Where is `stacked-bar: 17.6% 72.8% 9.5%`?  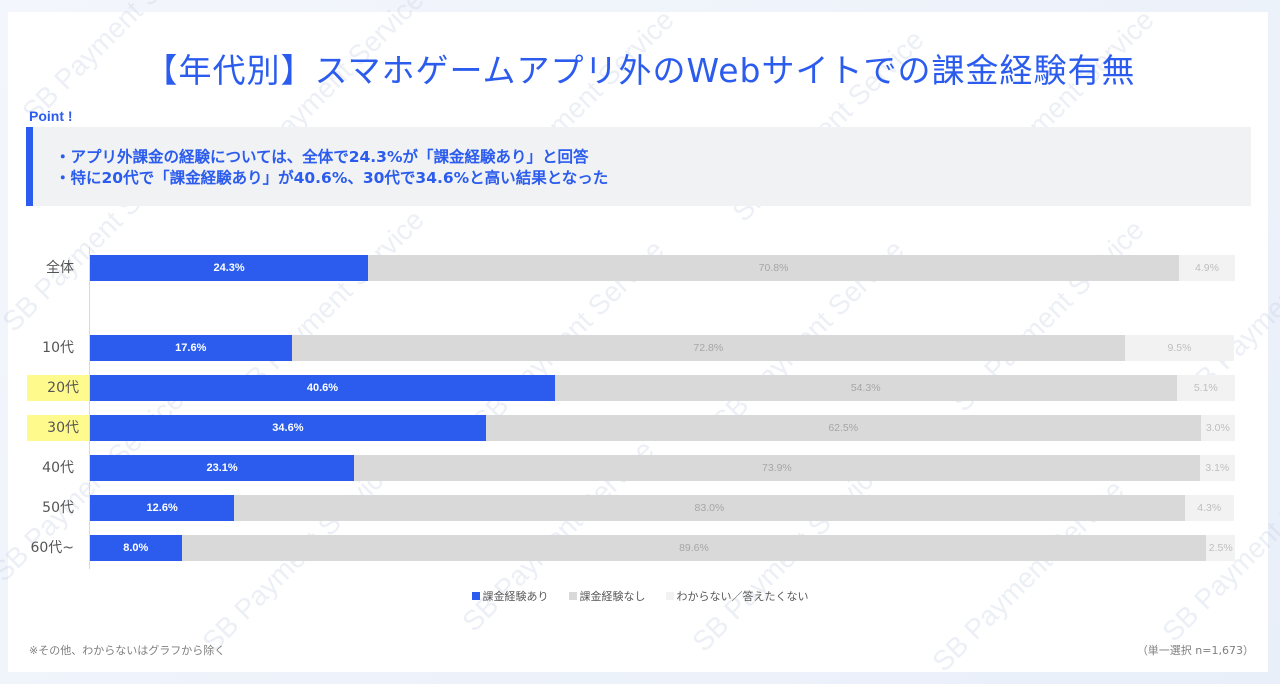
stacked-bar: 17.6% 72.8% 9.5% is located at coordinates (662, 348).